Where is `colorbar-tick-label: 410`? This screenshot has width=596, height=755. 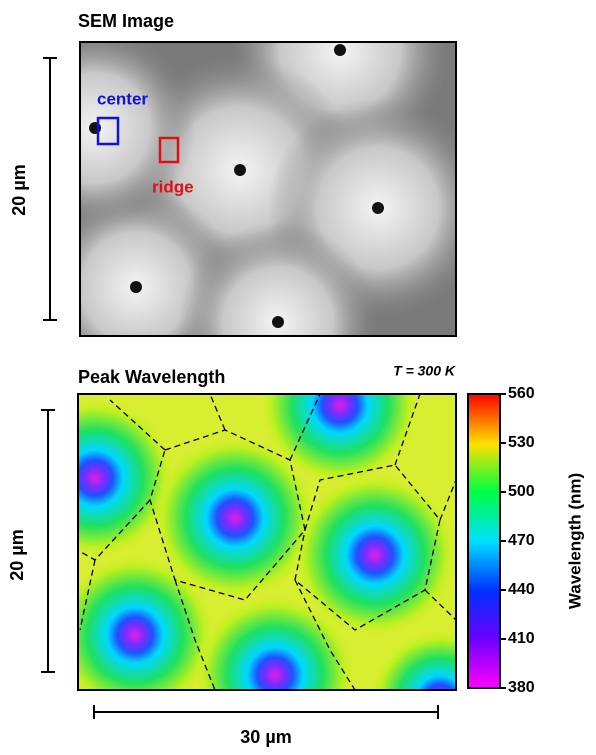 colorbar-tick-label: 410 is located at coordinates (521, 638).